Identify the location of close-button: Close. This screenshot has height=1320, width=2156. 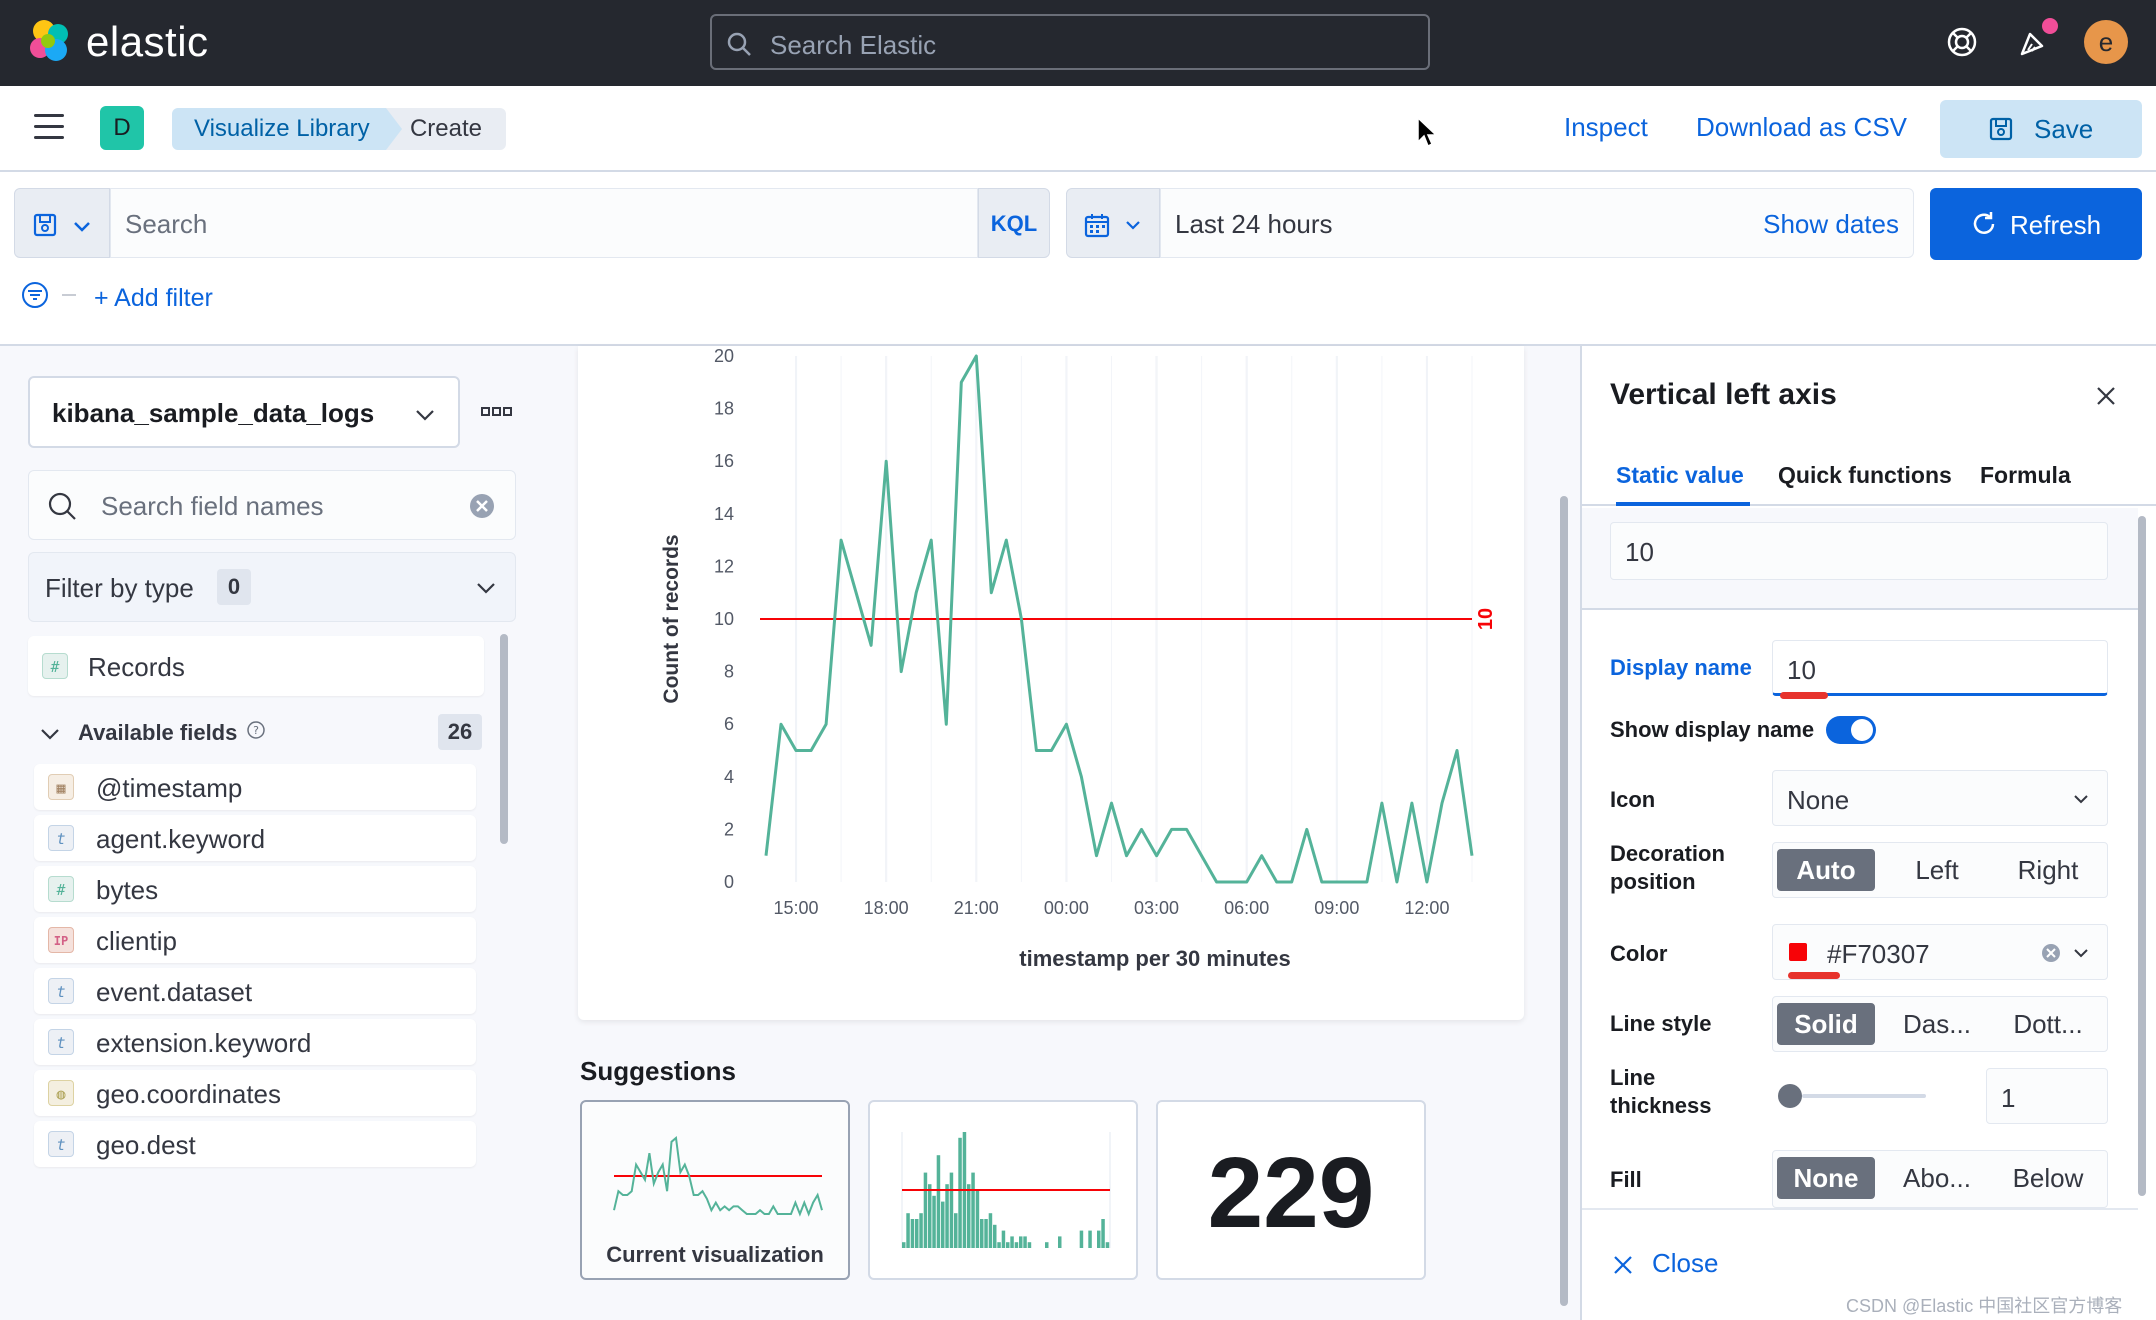
(1685, 1263).